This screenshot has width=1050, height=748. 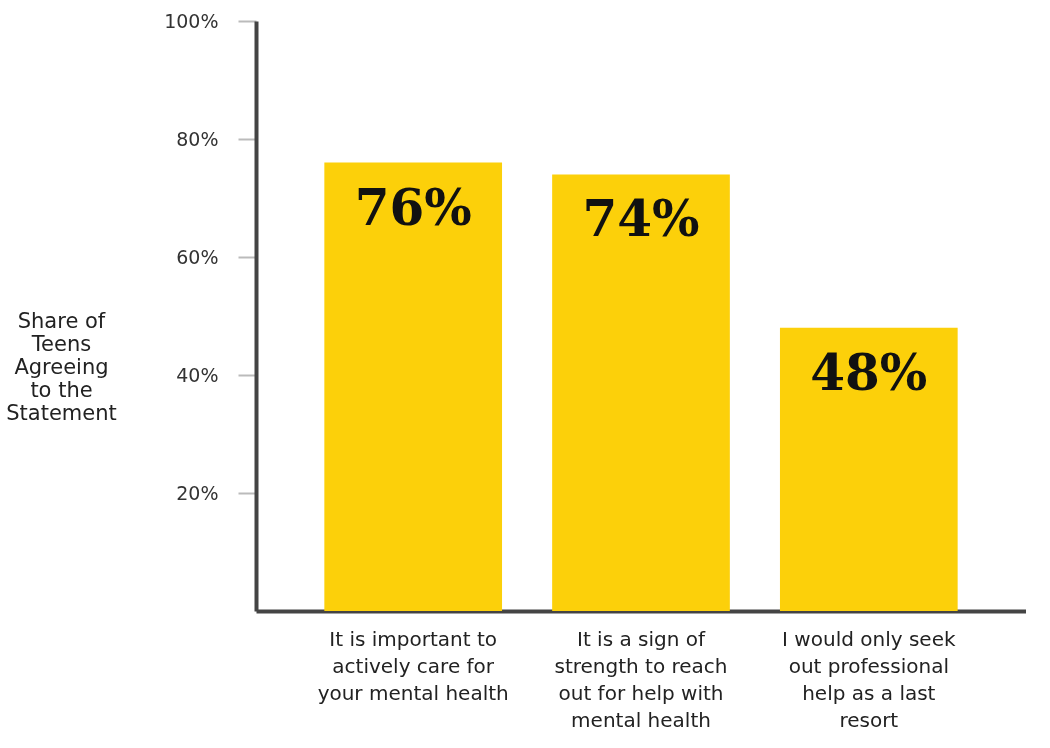 What do you see at coordinates (413, 665) in the screenshot?
I see `x-tick-label: It is important to actively care for your mental health` at bounding box center [413, 665].